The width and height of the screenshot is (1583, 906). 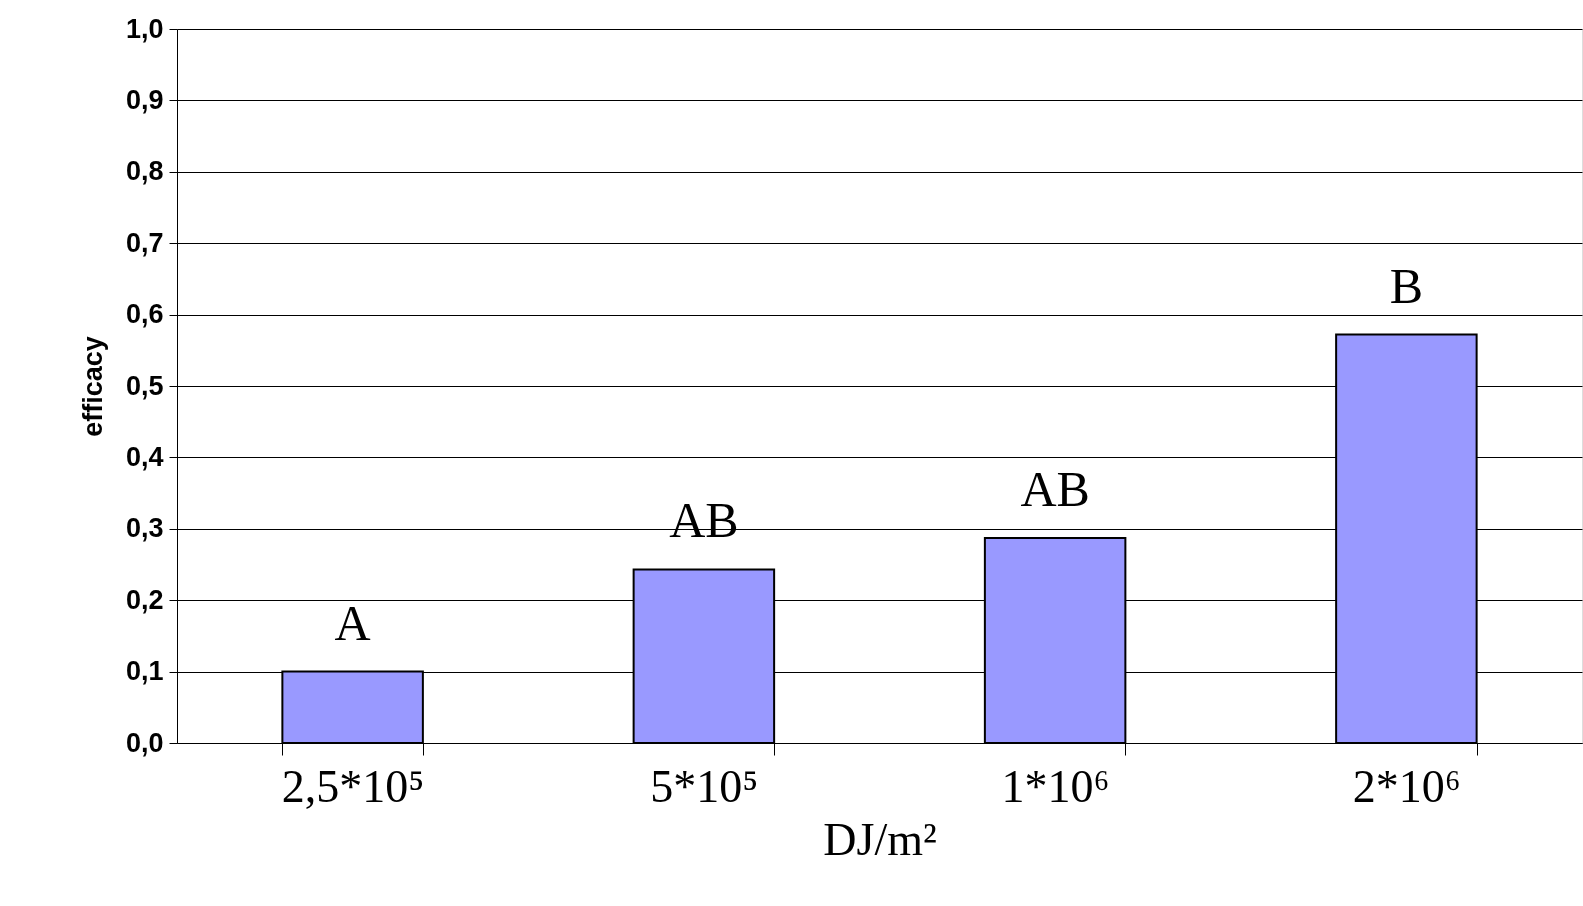 I want to click on annotation: AB, so click(x=1055, y=489).